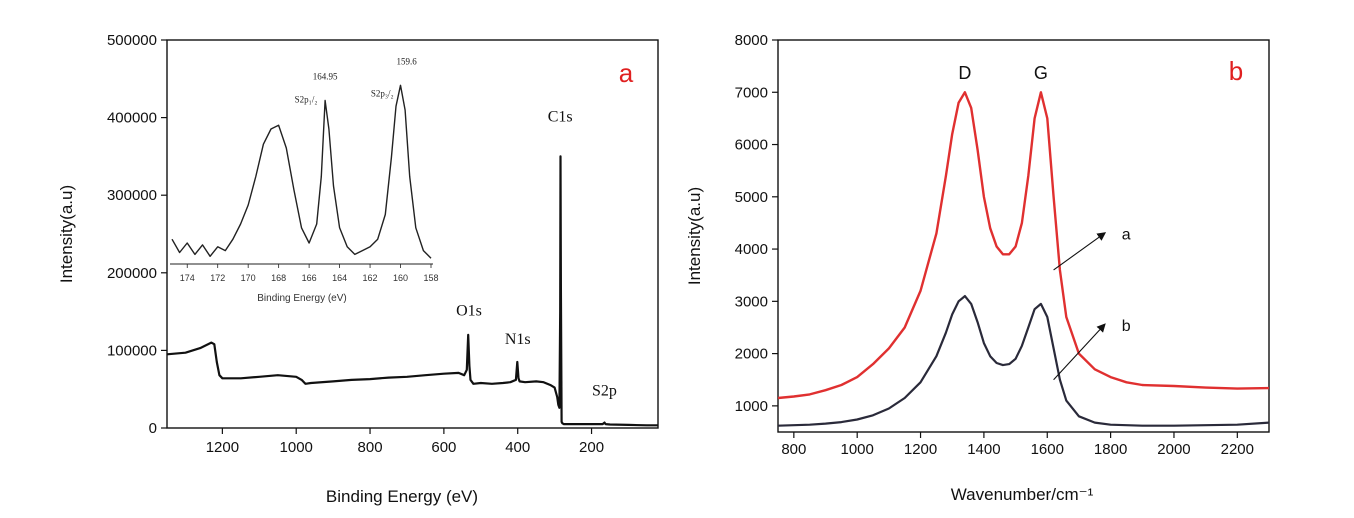 The height and width of the screenshot is (518, 1354). Describe the element at coordinates (400, 278) in the screenshot. I see `inset-xtick-label: 160` at that location.